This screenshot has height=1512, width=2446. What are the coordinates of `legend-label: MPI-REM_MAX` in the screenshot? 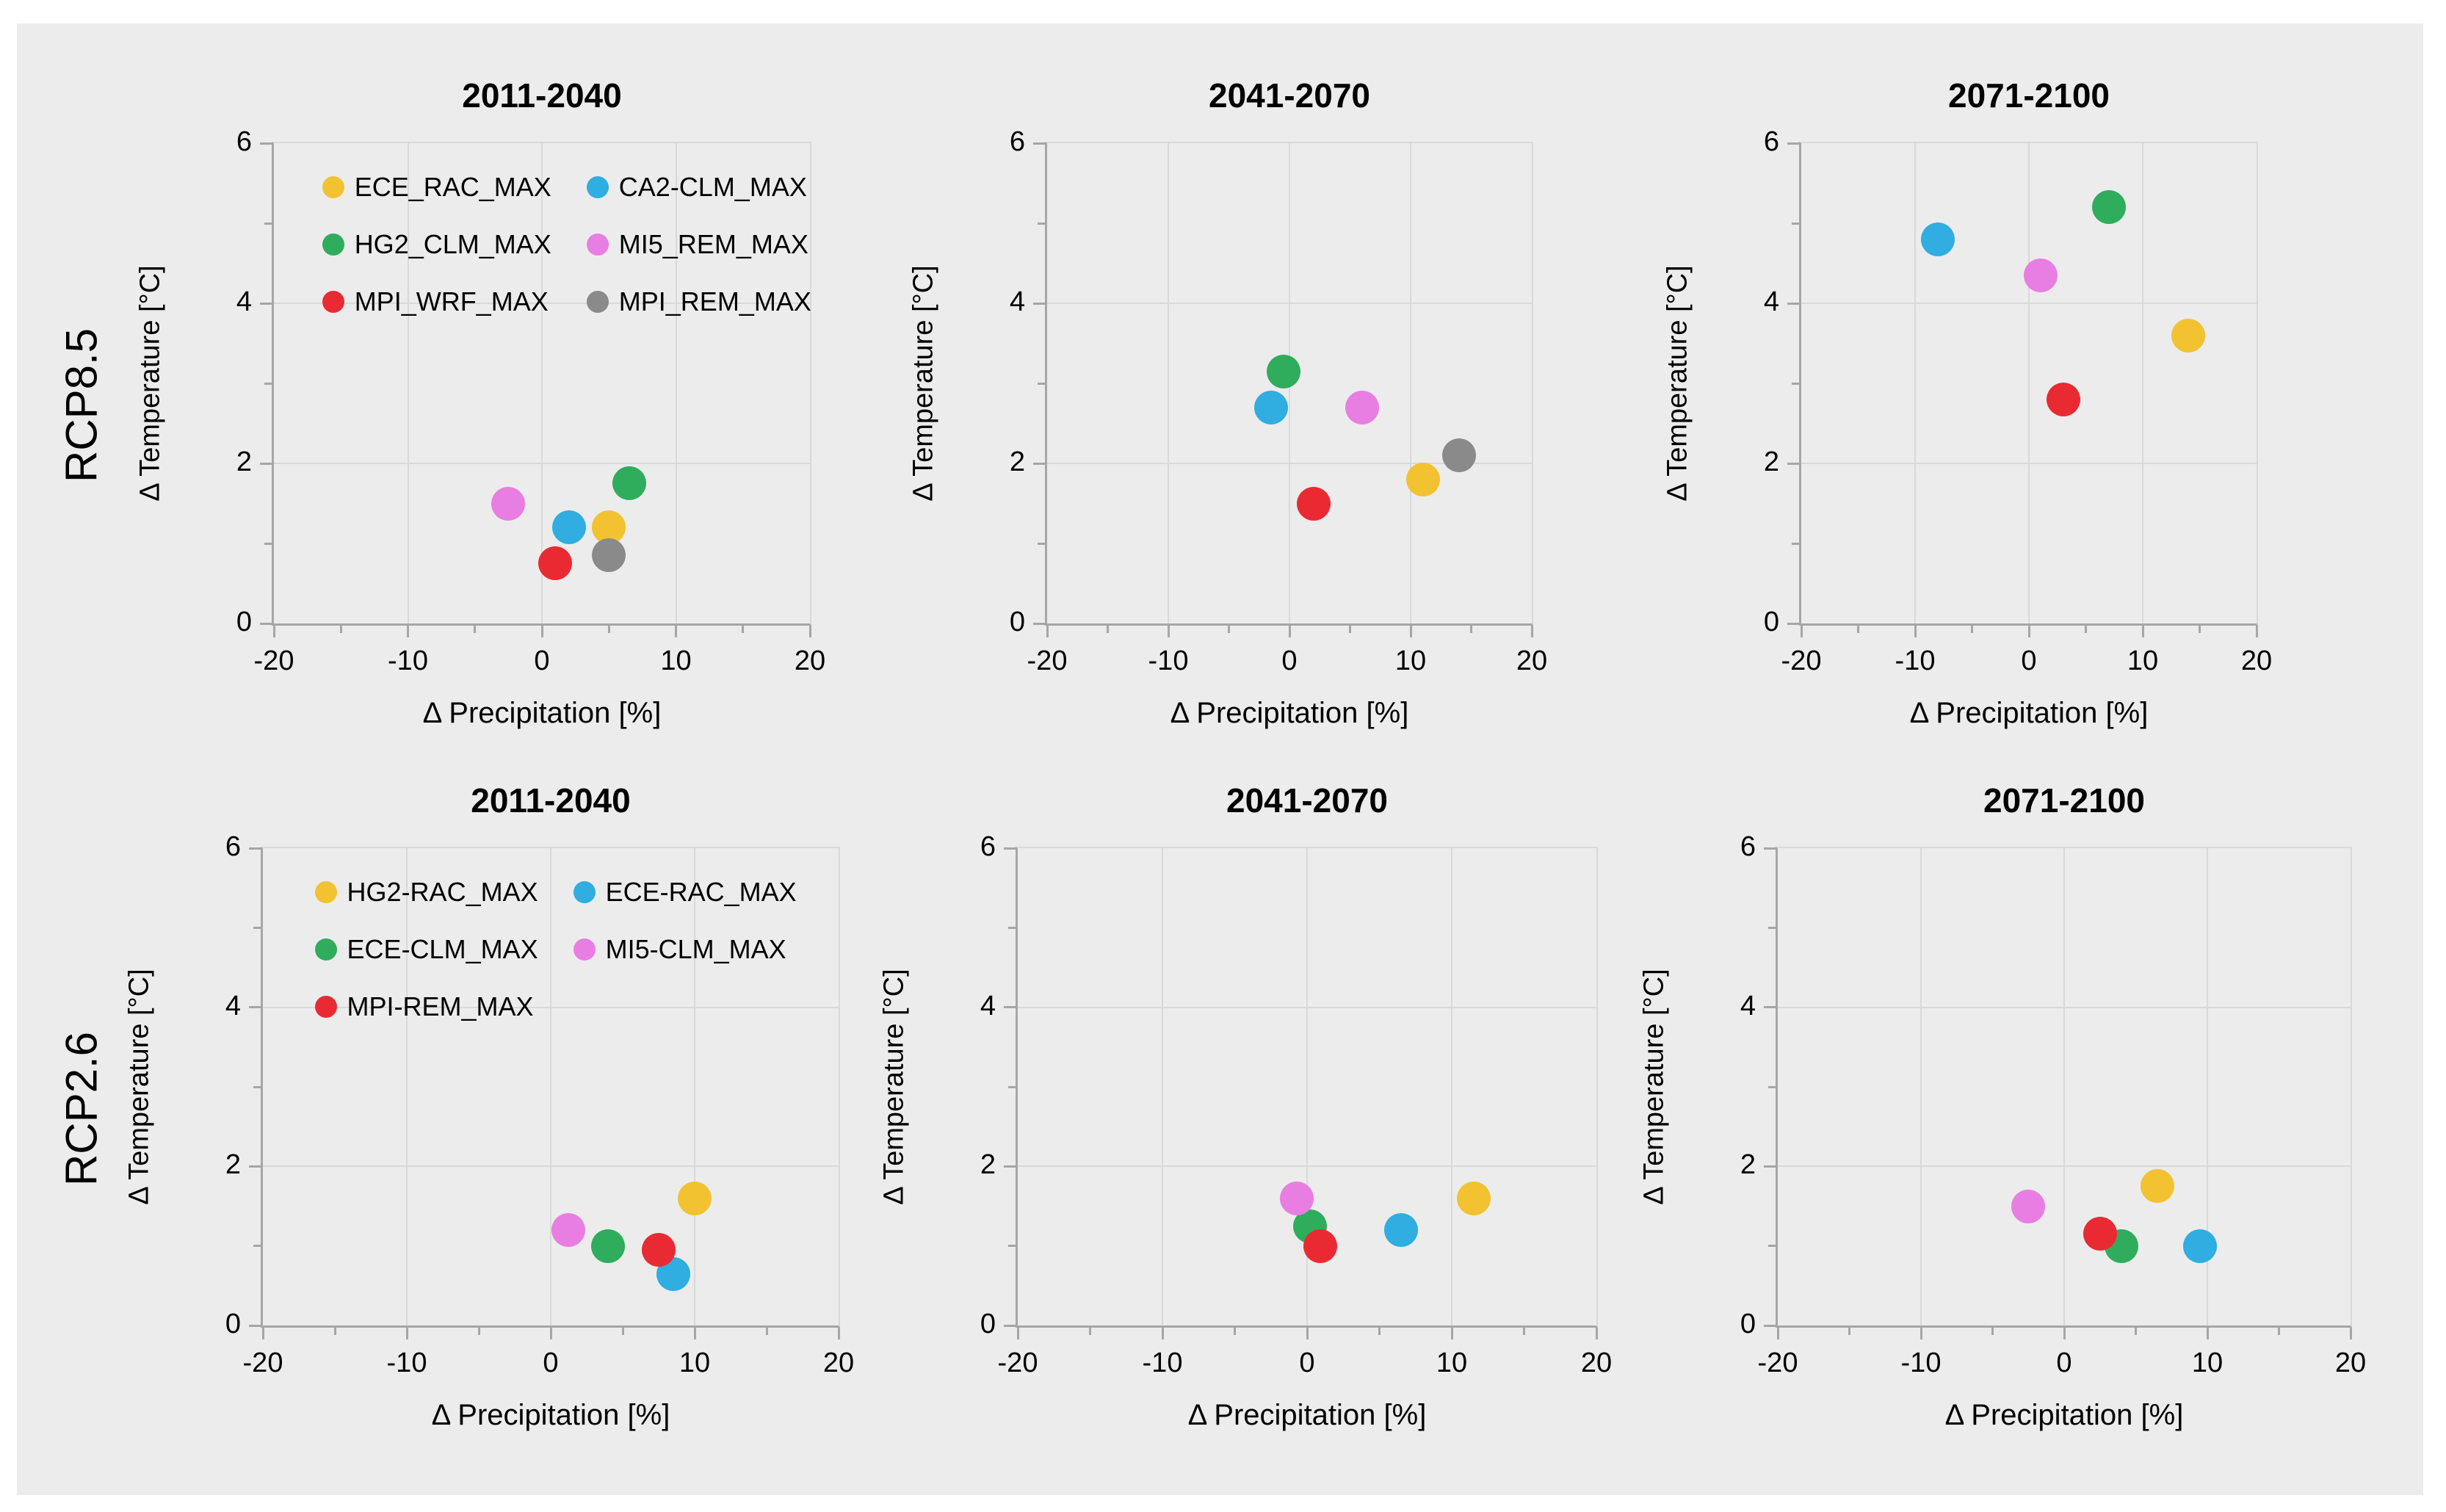 It's located at (440, 1006).